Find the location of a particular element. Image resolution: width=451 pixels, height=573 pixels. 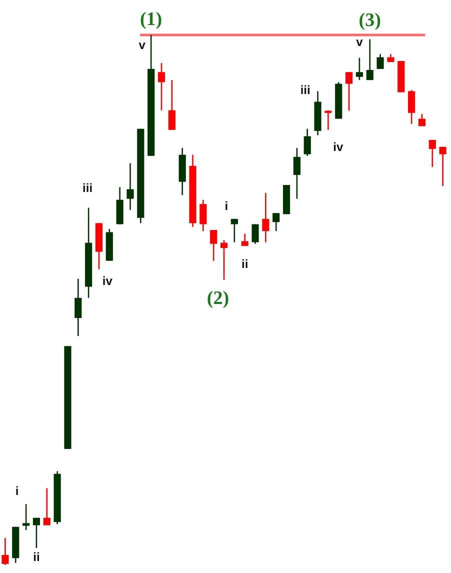

annotation: (2) is located at coordinates (218, 298).